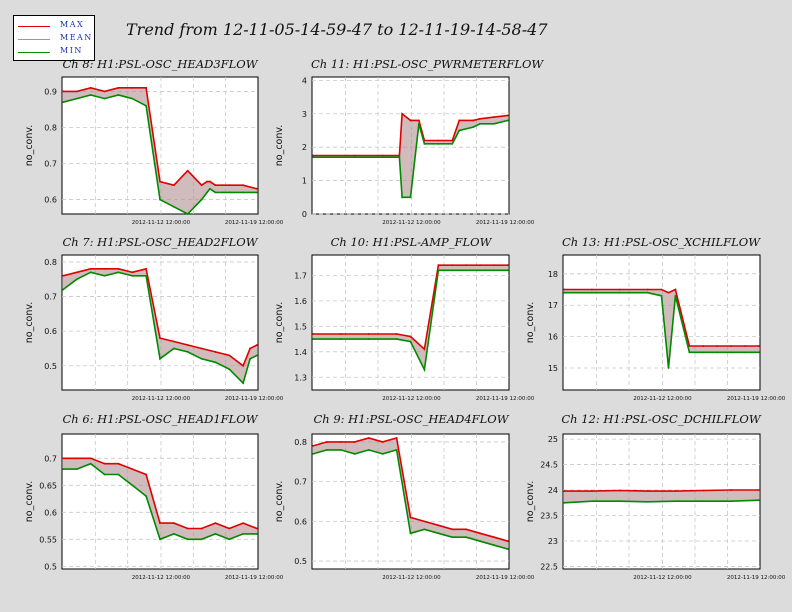  What do you see at coordinates (54, 38) in the screenshot?
I see `legend-box: MAX MEAN MIN` at bounding box center [54, 38].